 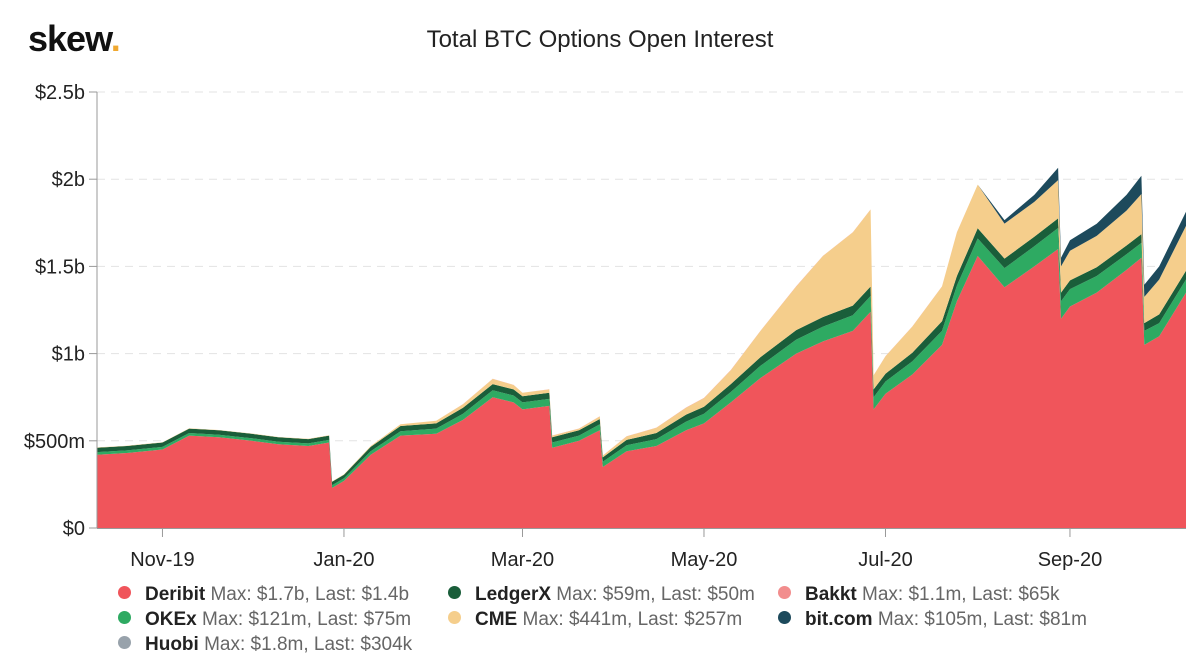 I want to click on legend-series-stats: Max: $1.8m, Last: $304k, so click(x=305, y=644).